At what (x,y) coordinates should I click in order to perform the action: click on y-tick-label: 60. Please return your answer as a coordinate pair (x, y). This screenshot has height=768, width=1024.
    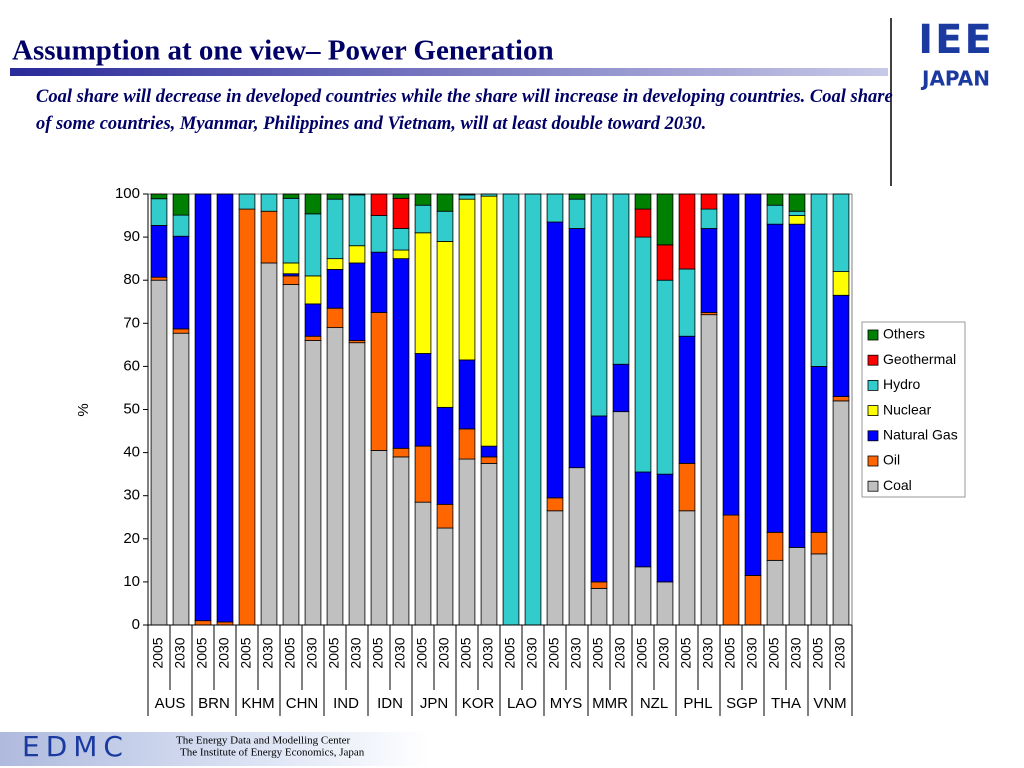
    Looking at the image, I should click on (131, 365).